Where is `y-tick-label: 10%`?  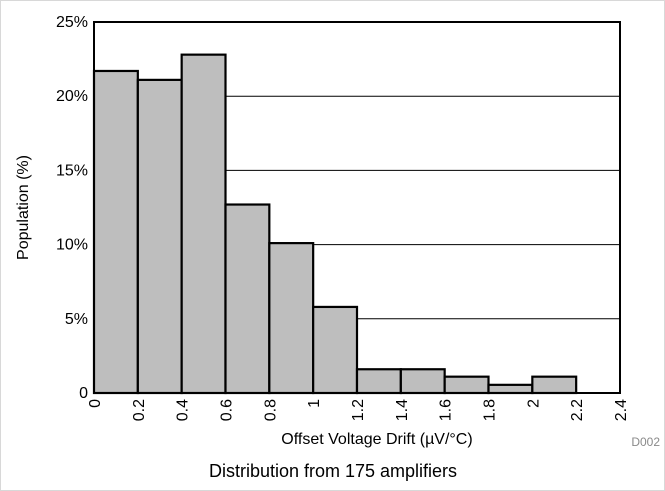 y-tick-label: 10% is located at coordinates (72, 245).